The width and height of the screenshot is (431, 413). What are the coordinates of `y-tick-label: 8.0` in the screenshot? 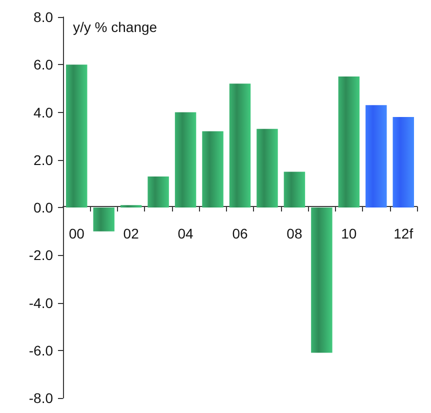 It's located at (44, 17).